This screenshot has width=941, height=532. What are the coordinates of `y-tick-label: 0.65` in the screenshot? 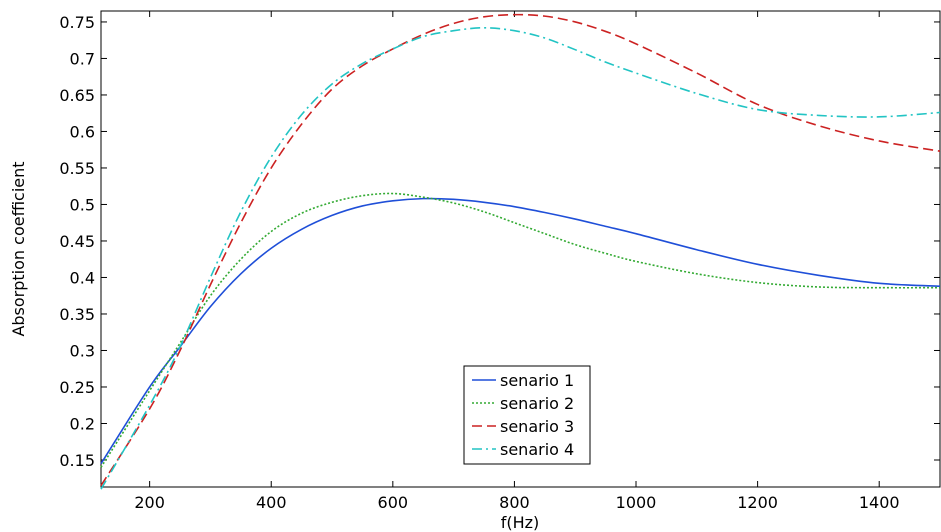 It's located at (77, 95).